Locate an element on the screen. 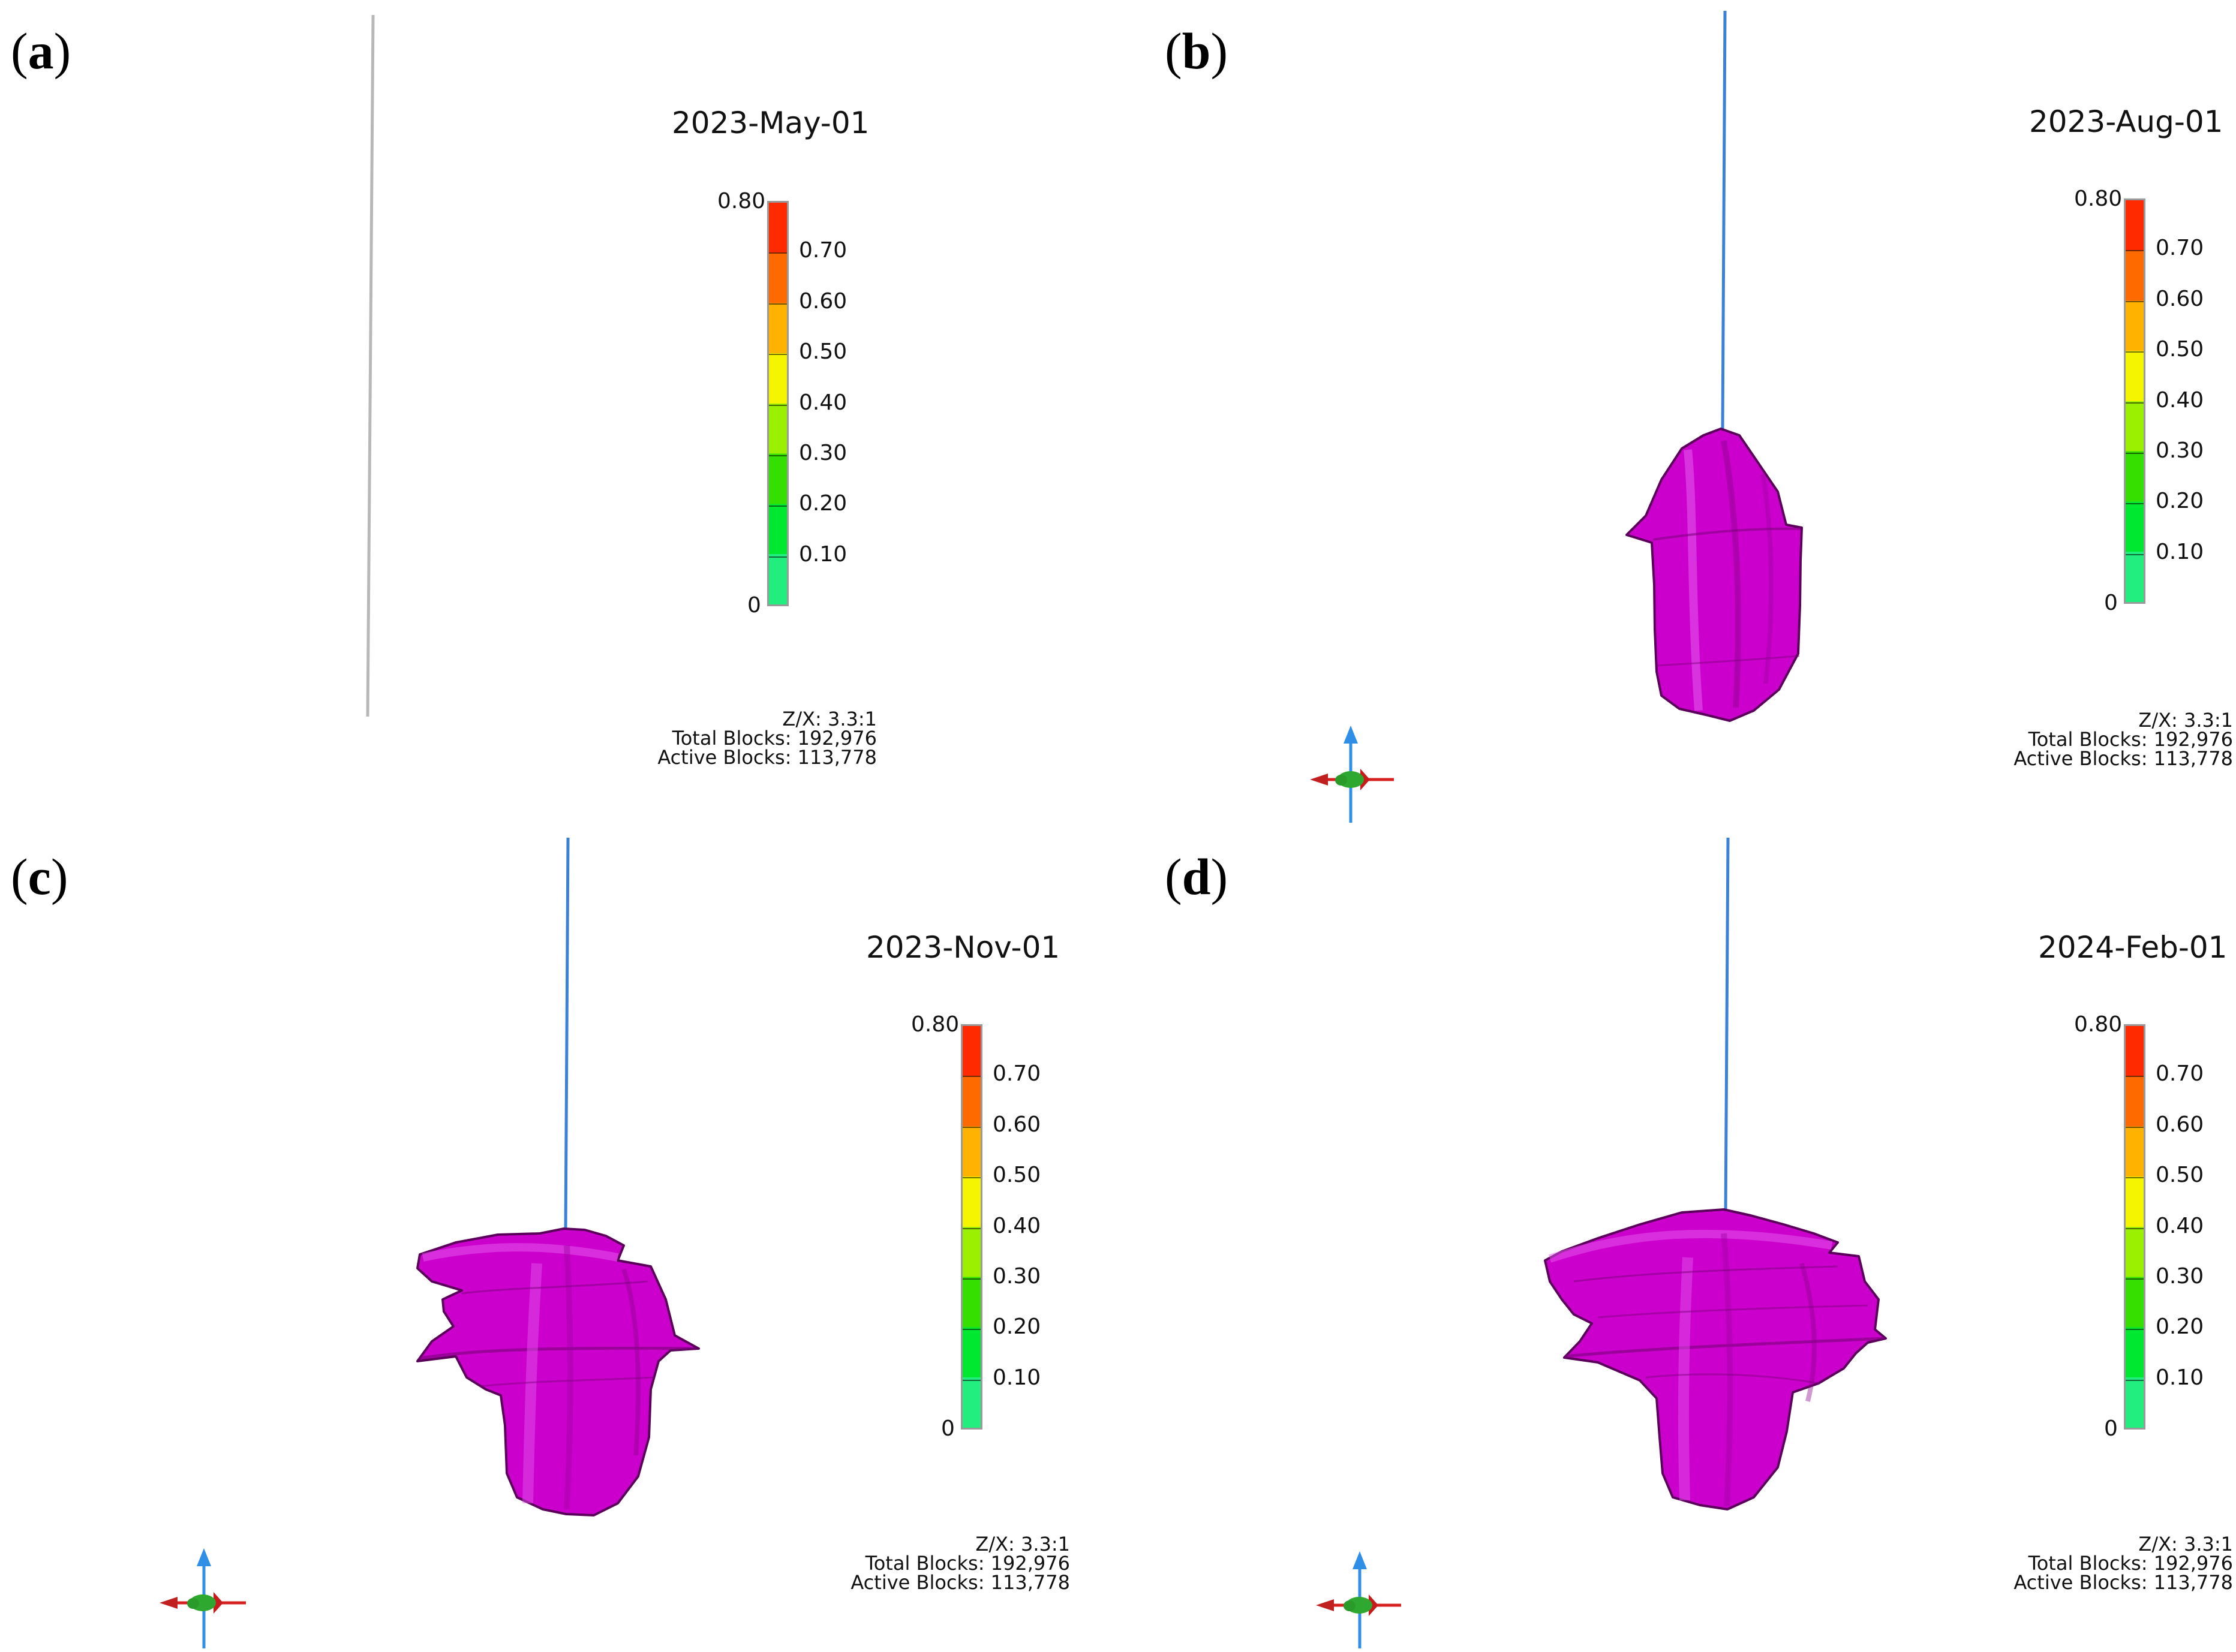 The width and height of the screenshot is (2236, 1652). panel-label: (c) is located at coordinates (39, 876).